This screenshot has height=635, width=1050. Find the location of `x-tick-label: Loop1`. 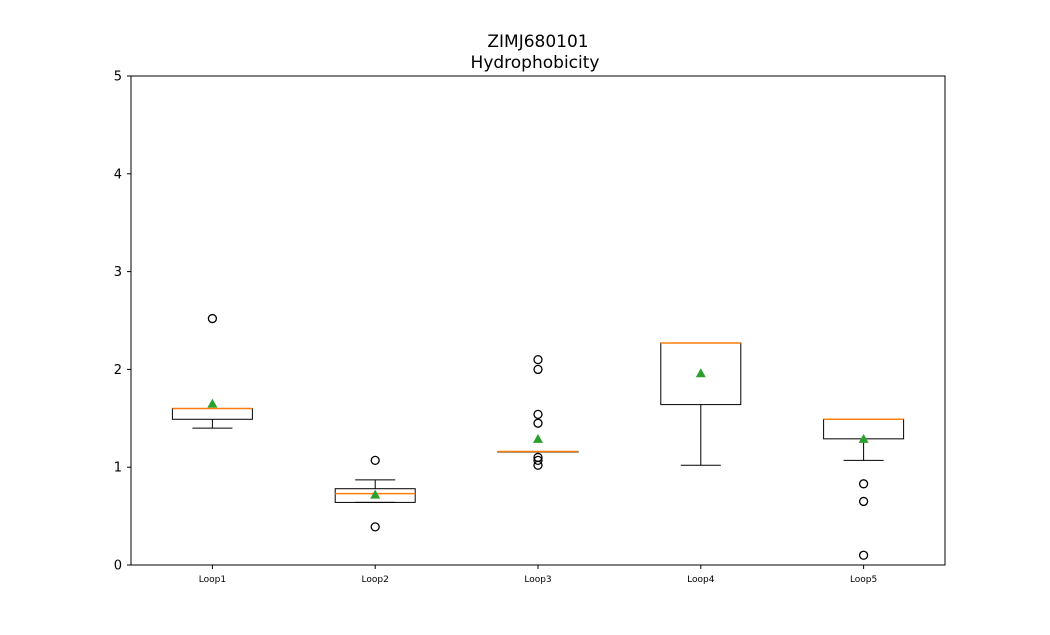

x-tick-label: Loop1 is located at coordinates (212, 580).